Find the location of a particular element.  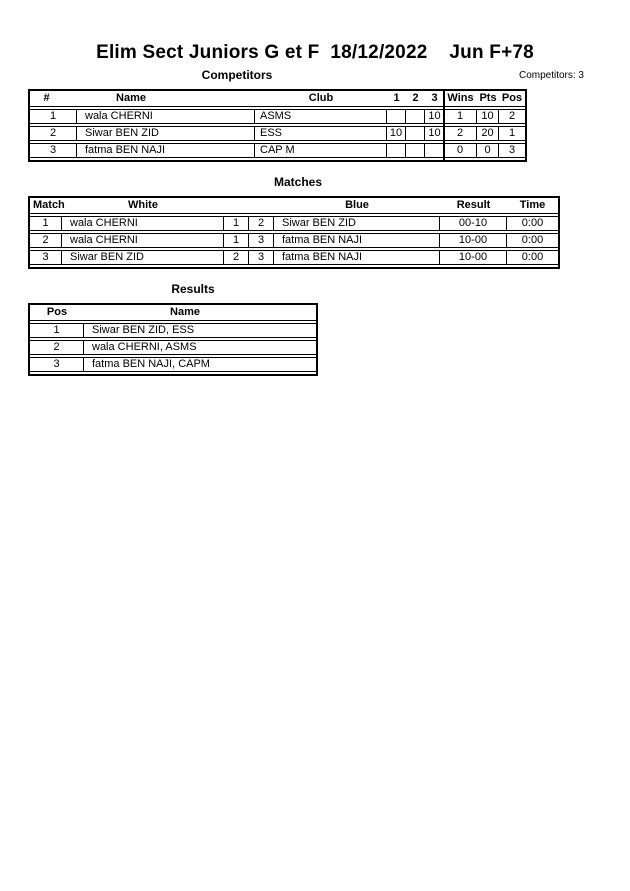

header-club: Club is located at coordinates (321, 98).